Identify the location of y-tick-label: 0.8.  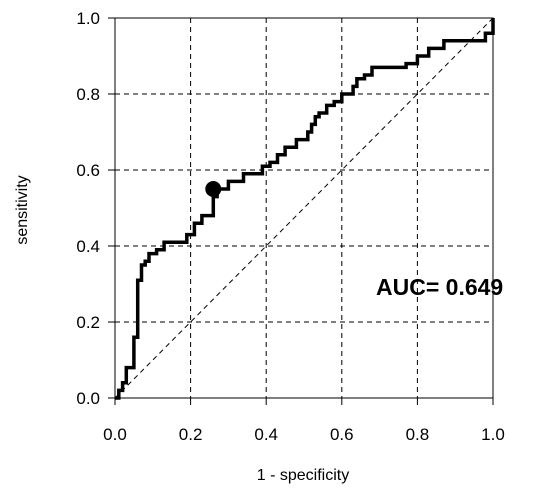
(88, 94).